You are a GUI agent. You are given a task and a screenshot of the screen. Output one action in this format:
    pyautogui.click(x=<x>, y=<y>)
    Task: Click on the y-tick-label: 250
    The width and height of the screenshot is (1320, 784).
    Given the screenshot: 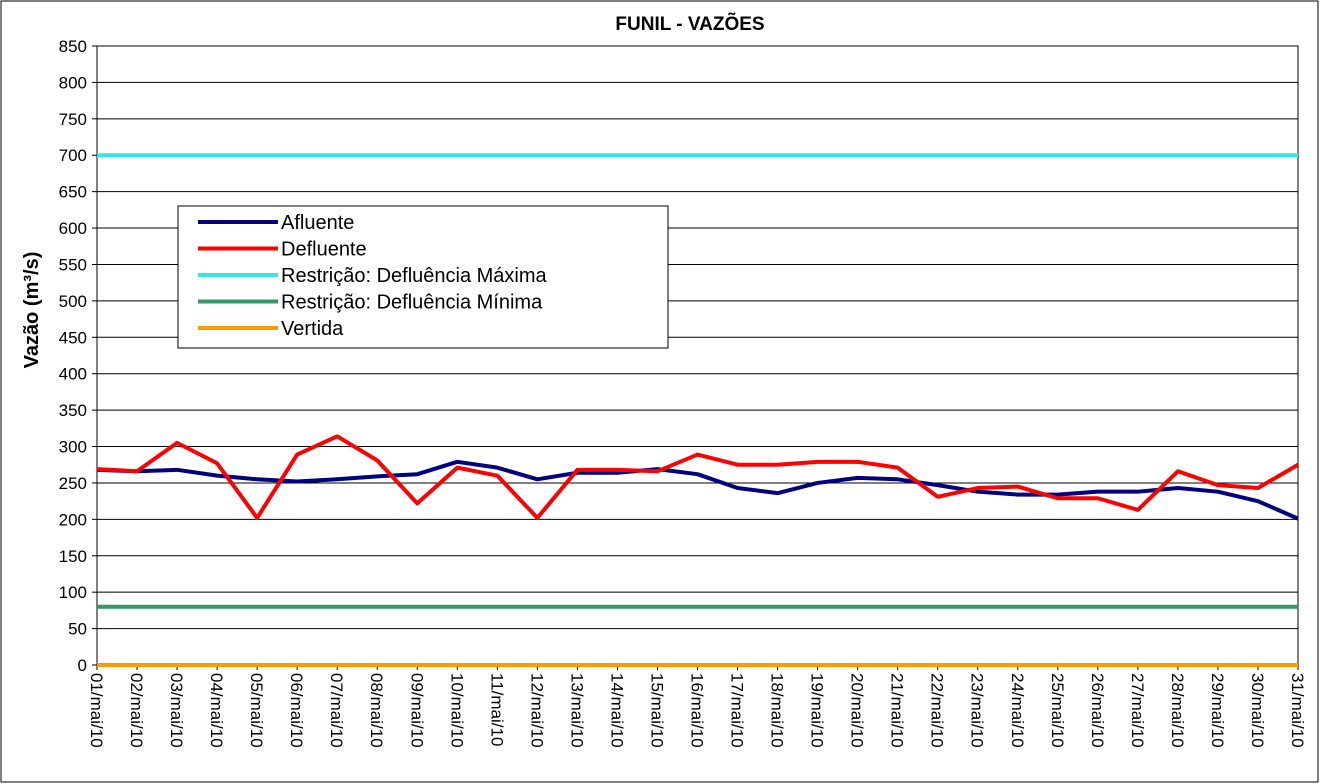 What is the action you would take?
    pyautogui.click(x=73, y=483)
    